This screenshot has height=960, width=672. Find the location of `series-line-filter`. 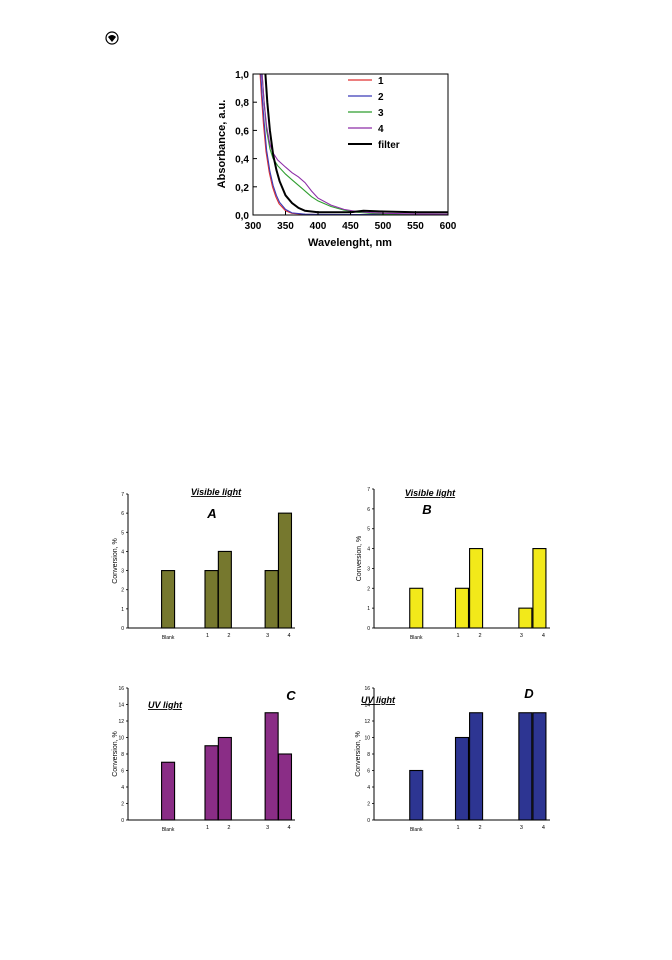

series-line-filter is located at coordinates (356, 143).